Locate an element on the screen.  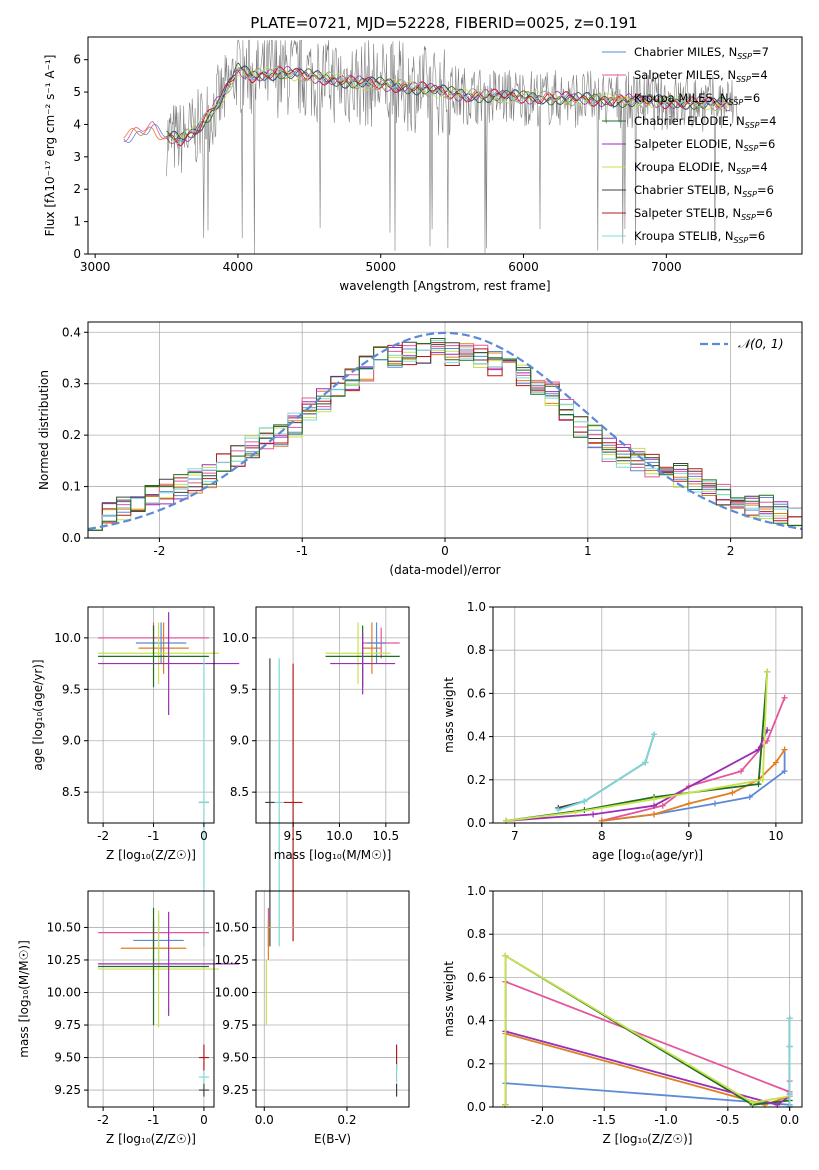
y-tick-label: 10.25 is located at coordinates (232, 960).